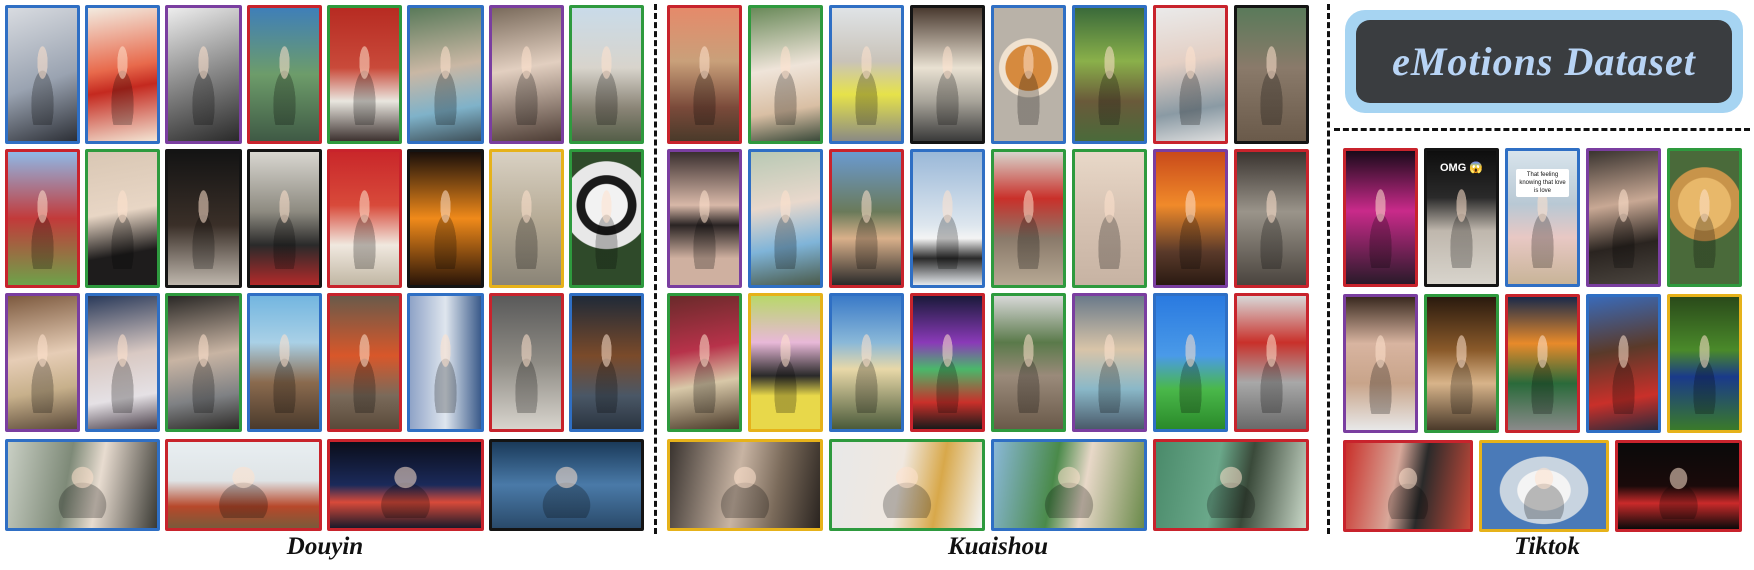  Describe the element at coordinates (704, 74) in the screenshot. I see `kuaishou-thumb-parade-sunset` at that location.